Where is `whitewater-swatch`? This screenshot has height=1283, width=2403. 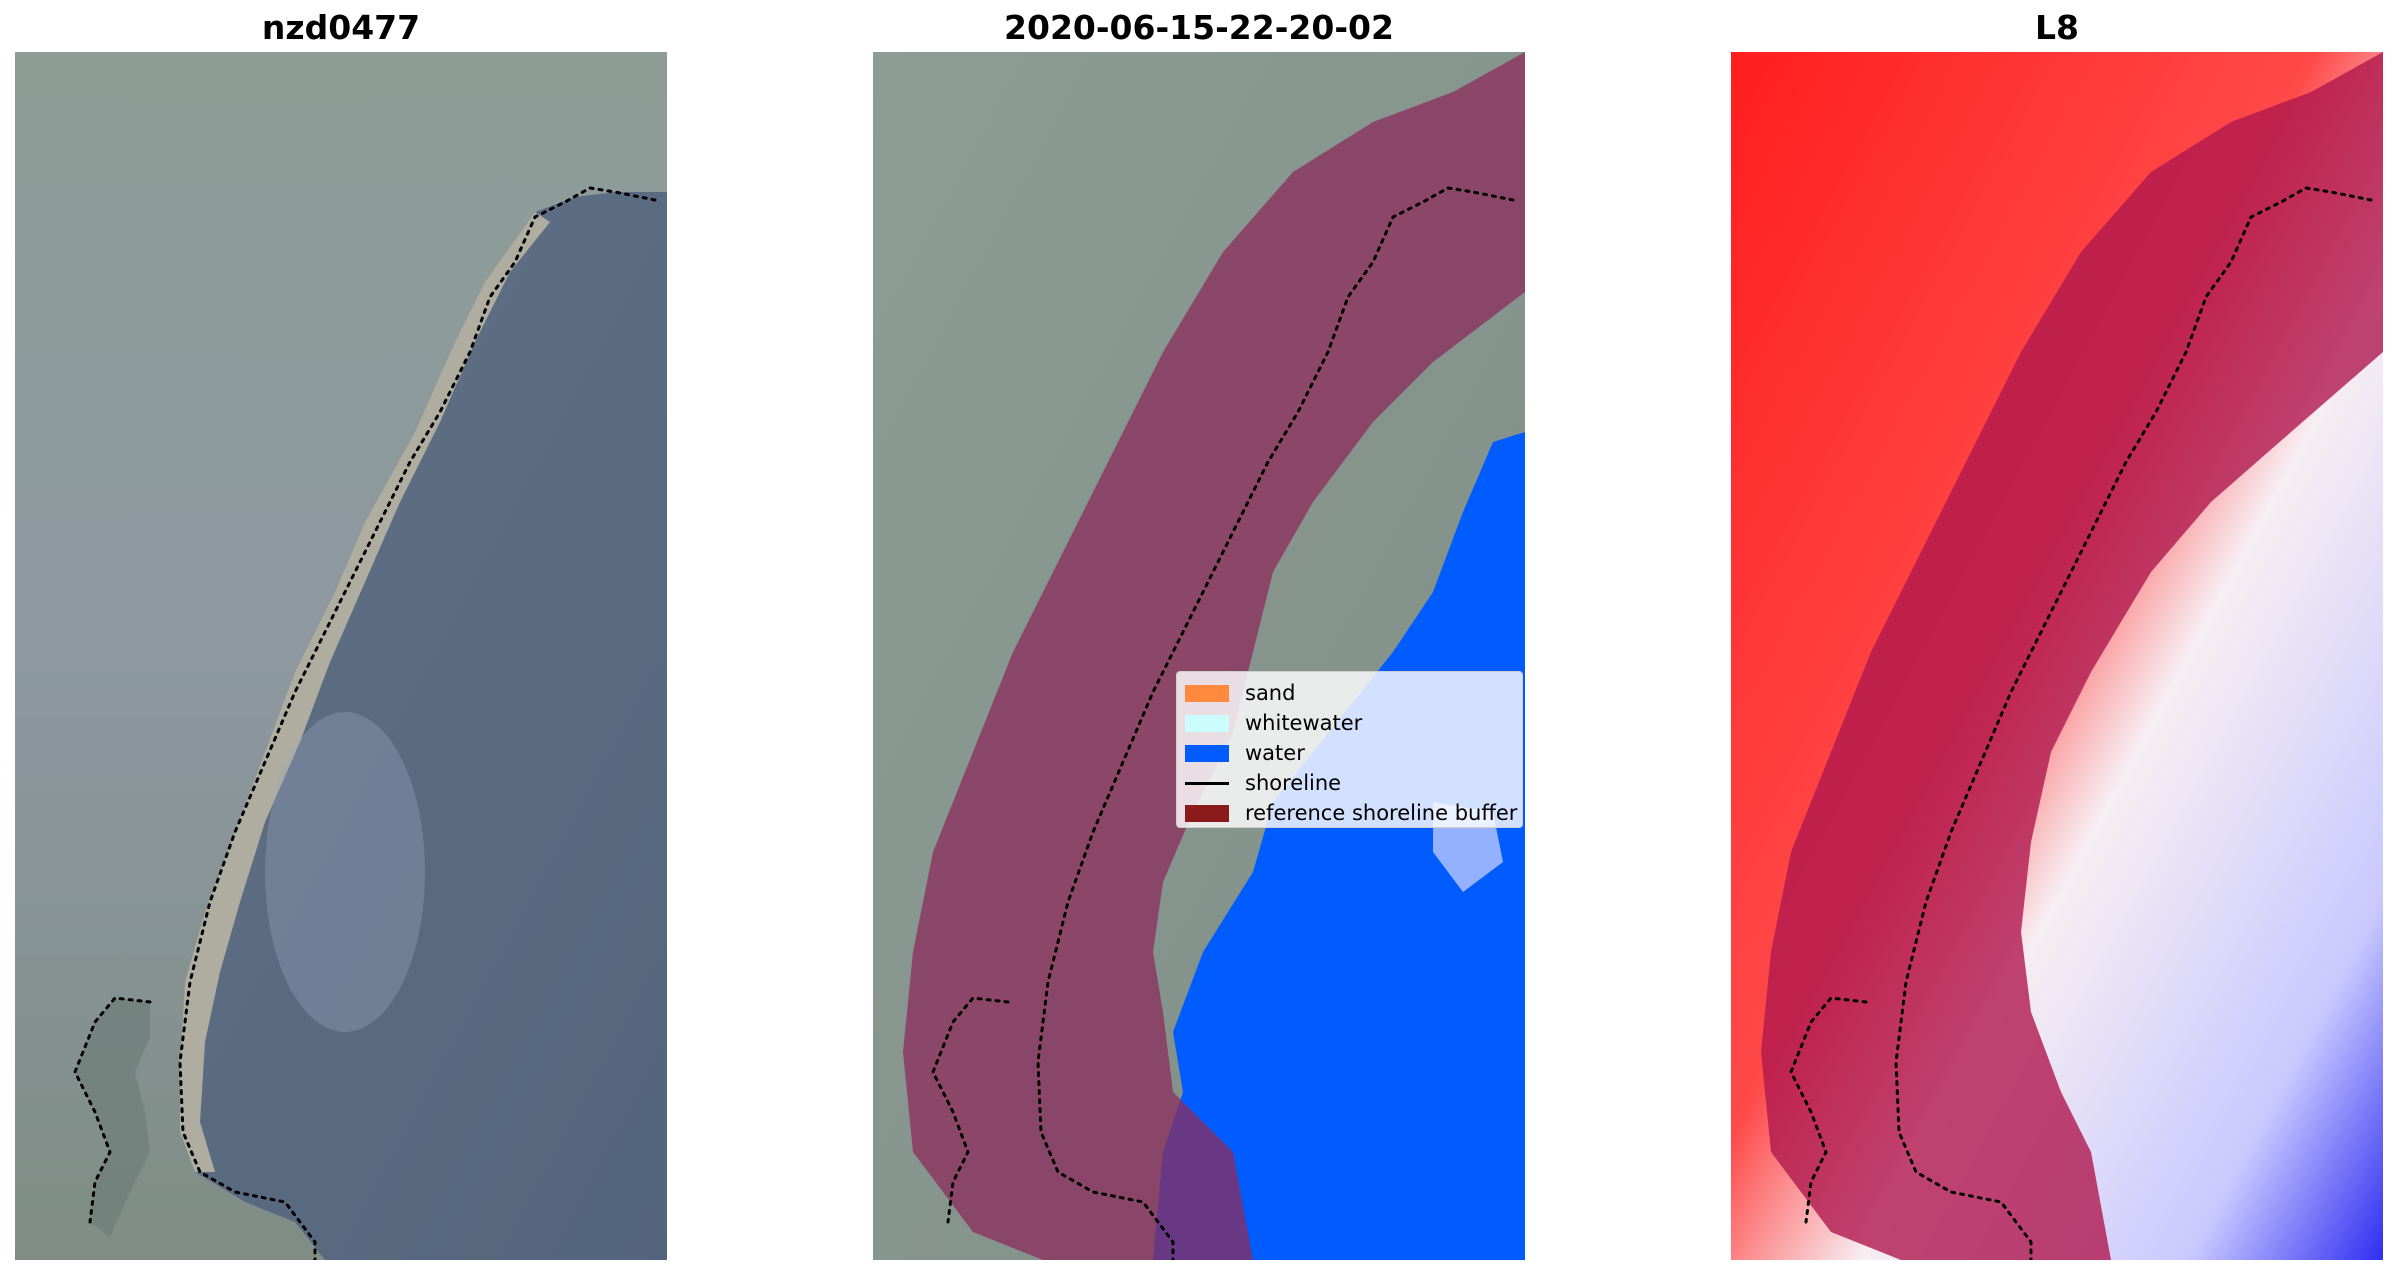
whitewater-swatch is located at coordinates (1207, 723).